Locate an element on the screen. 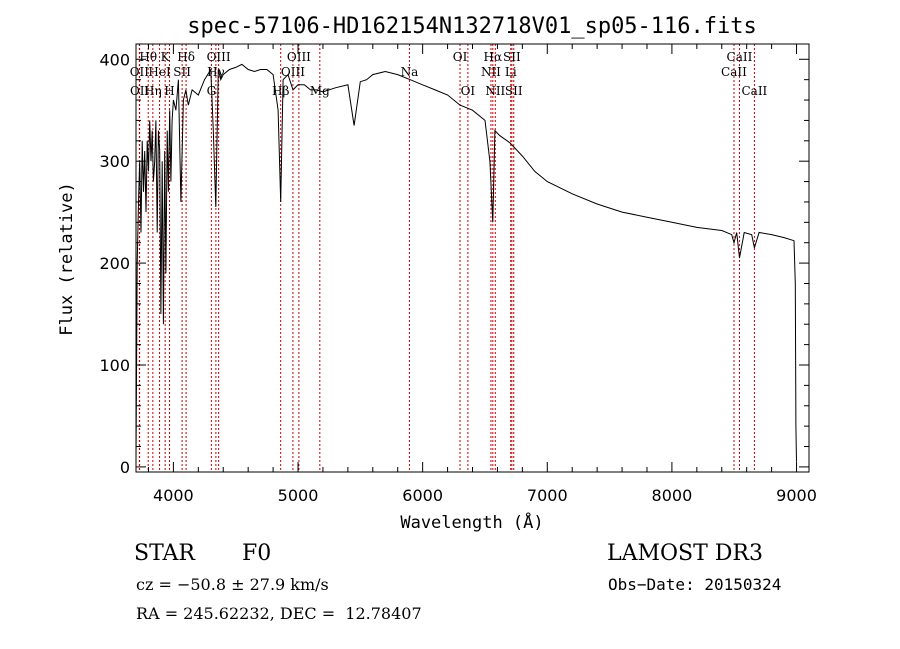  line-label: Hθ is located at coordinates (148, 57).